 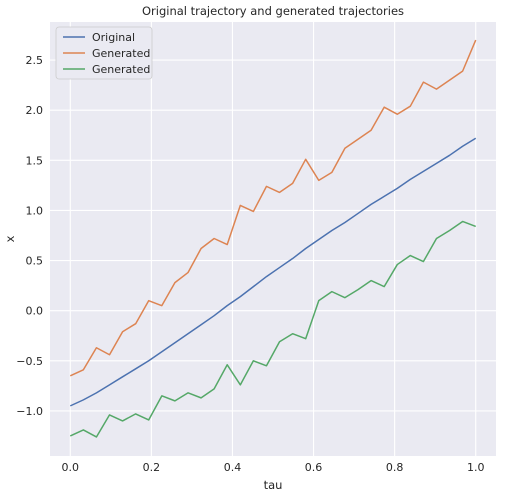 What do you see at coordinates (35, 60) in the screenshot?
I see `y-tick-label: 2.5` at bounding box center [35, 60].